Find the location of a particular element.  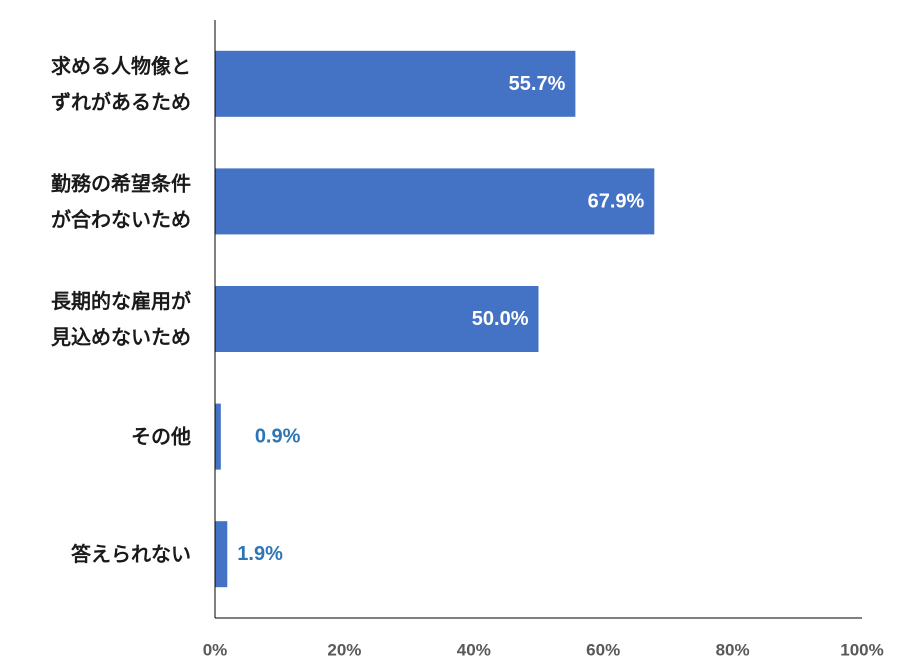

x-tick-label-5: 100% is located at coordinates (861, 650).